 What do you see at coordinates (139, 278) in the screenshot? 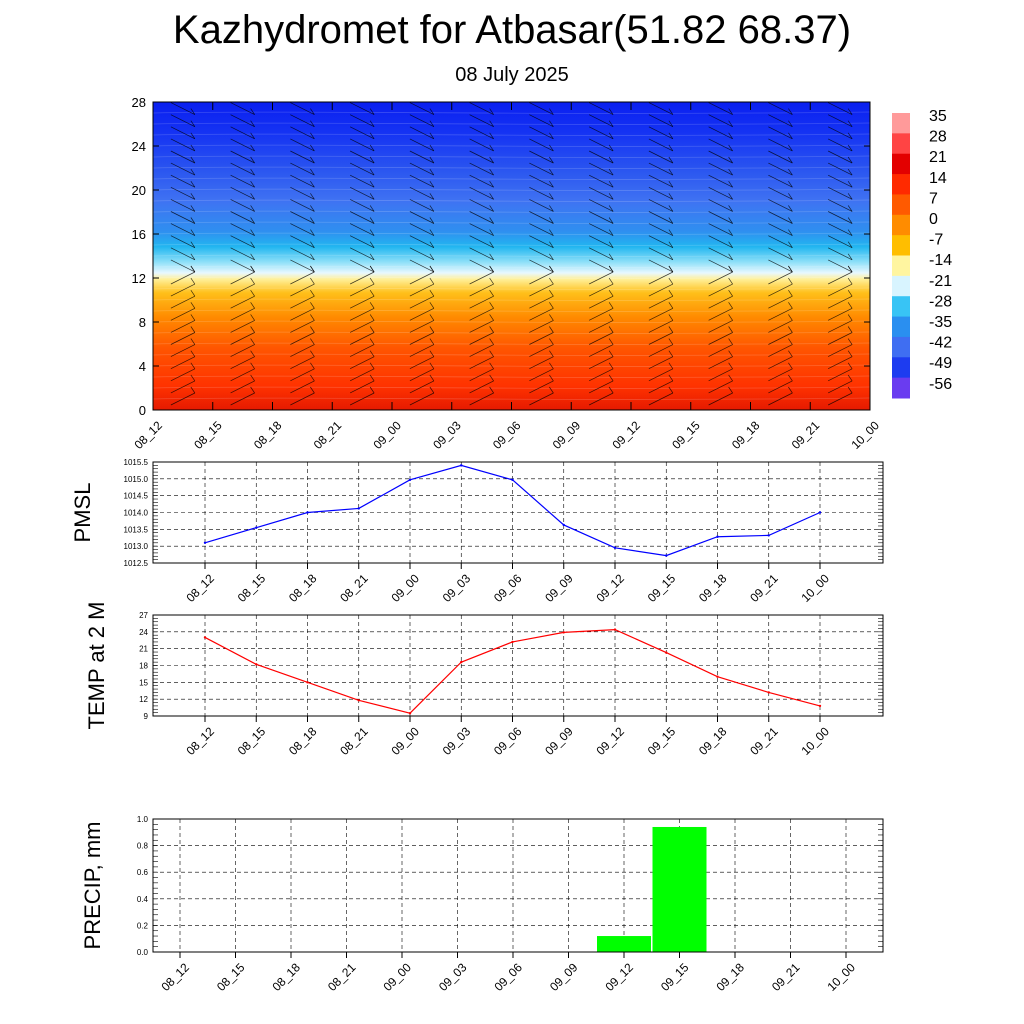
I see `y-tick-label: 12` at bounding box center [139, 278].